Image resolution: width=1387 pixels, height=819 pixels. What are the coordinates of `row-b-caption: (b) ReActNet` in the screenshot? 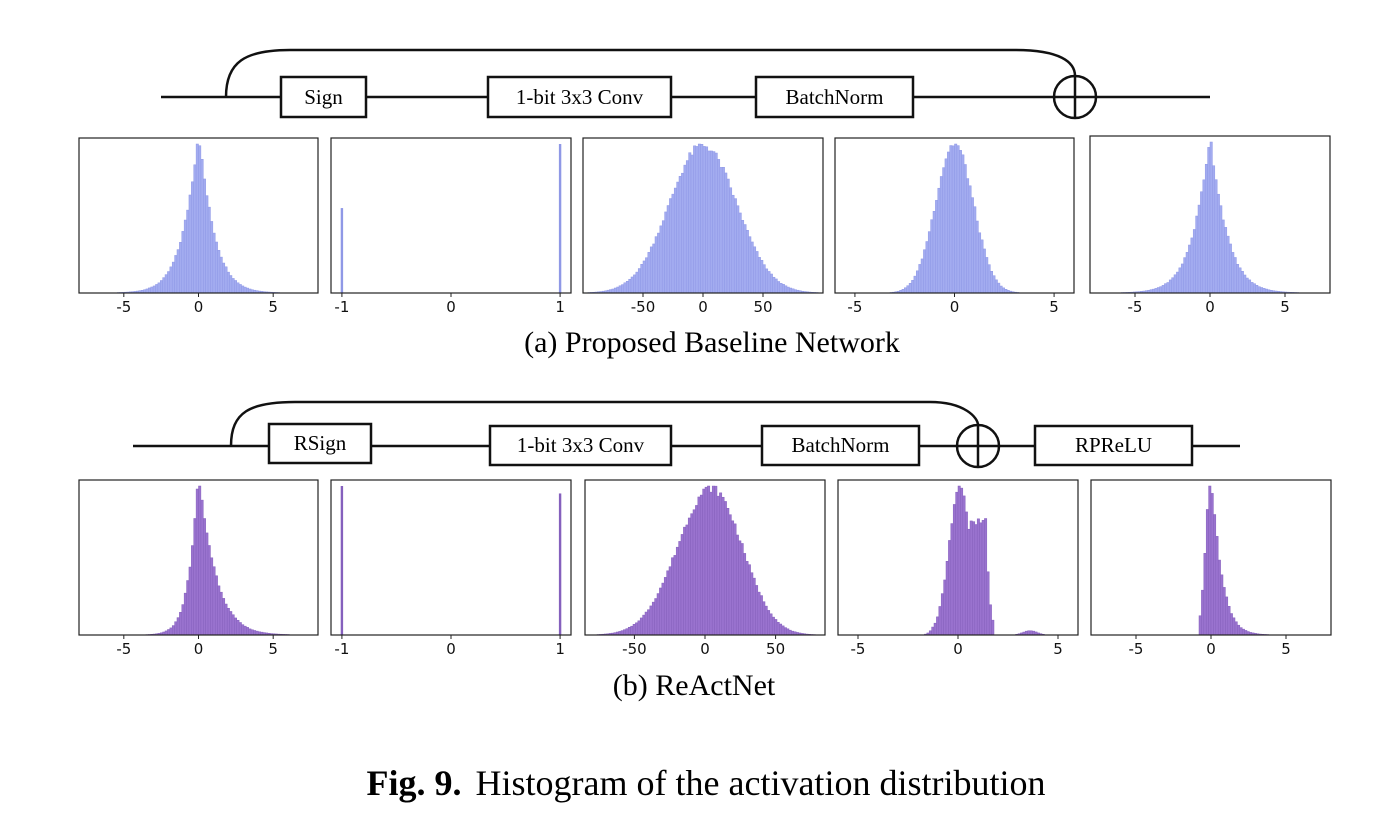 It's located at (694, 685).